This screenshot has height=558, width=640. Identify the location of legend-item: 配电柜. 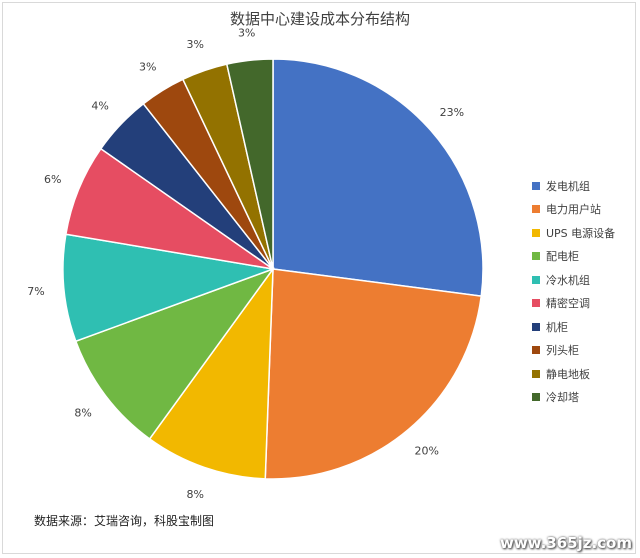
(573, 257).